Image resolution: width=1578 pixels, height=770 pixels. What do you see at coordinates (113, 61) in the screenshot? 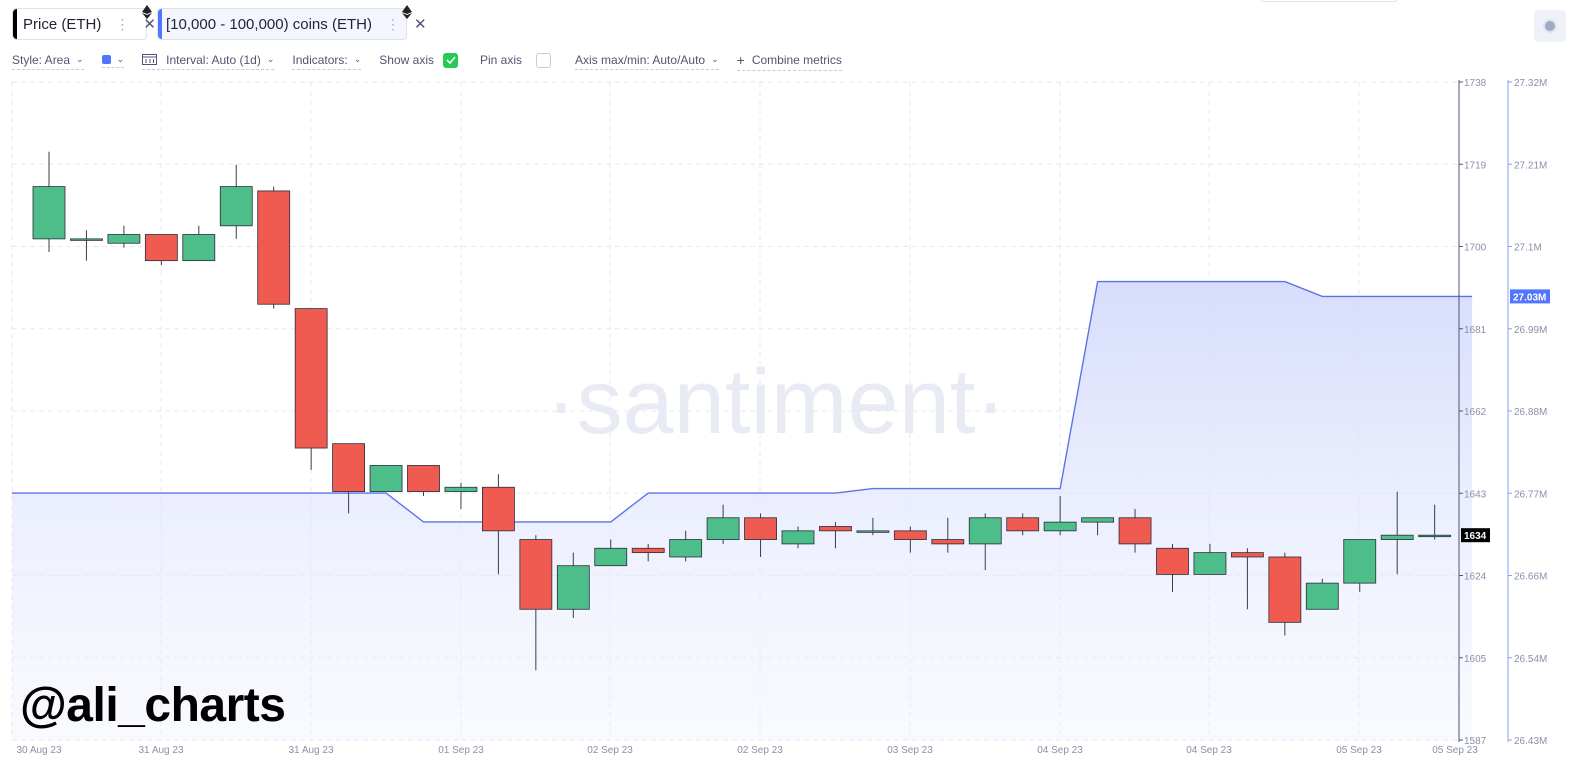
I see `color-dropdown: ⌄` at bounding box center [113, 61].